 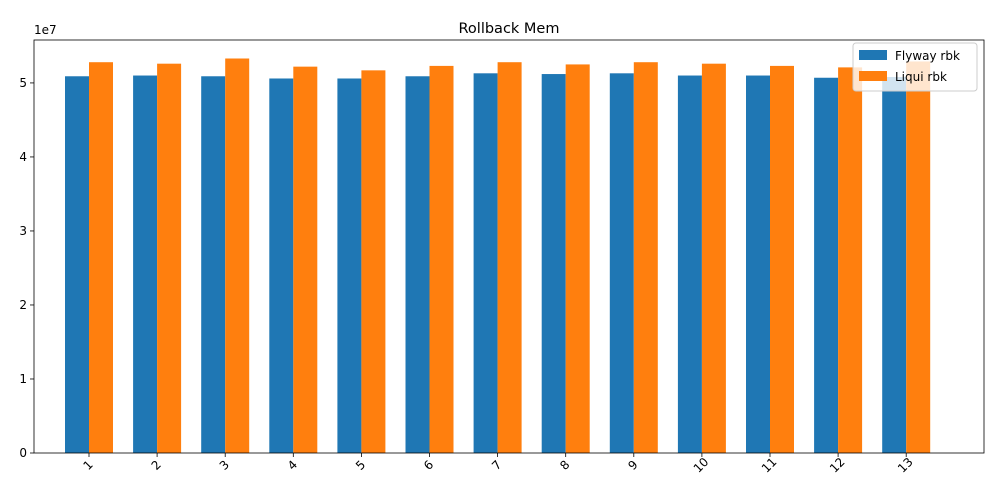 What do you see at coordinates (360, 465) in the screenshot?
I see `x-tick-label: 5` at bounding box center [360, 465].